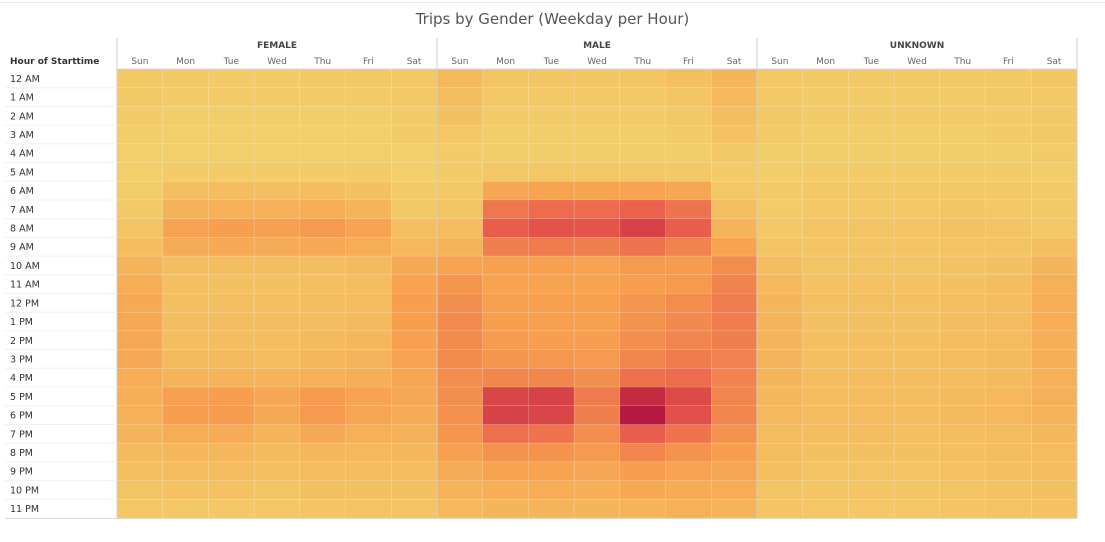  I want to click on day-tick-label: Sat, so click(734, 62).